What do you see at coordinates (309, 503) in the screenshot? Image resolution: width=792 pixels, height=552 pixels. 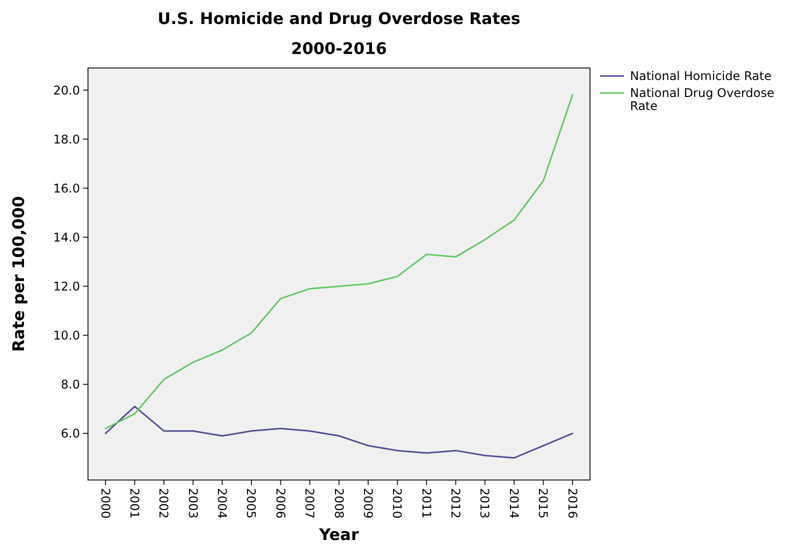 I see `x-tick-label: 2007` at bounding box center [309, 503].